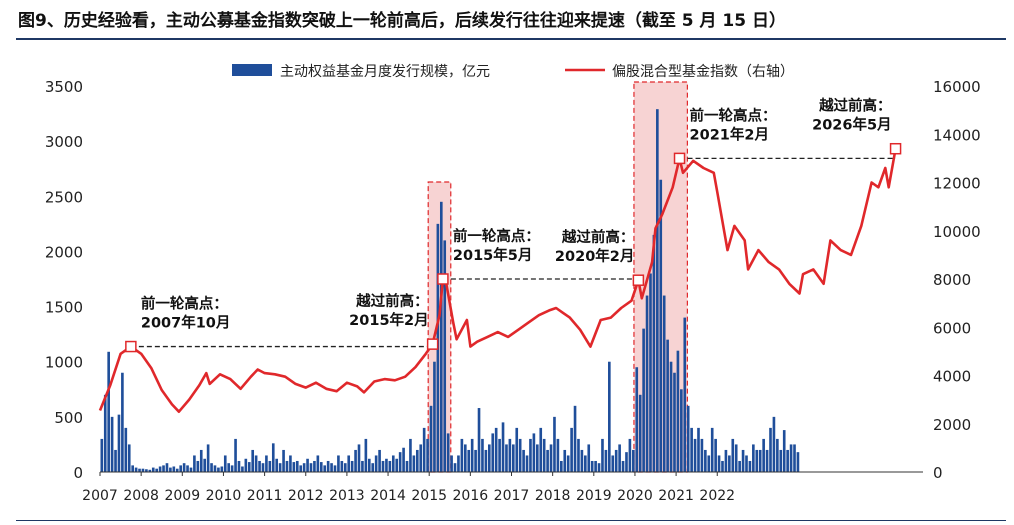 The image size is (1014, 525). I want to click on x-tick-label: 2019, so click(594, 496).